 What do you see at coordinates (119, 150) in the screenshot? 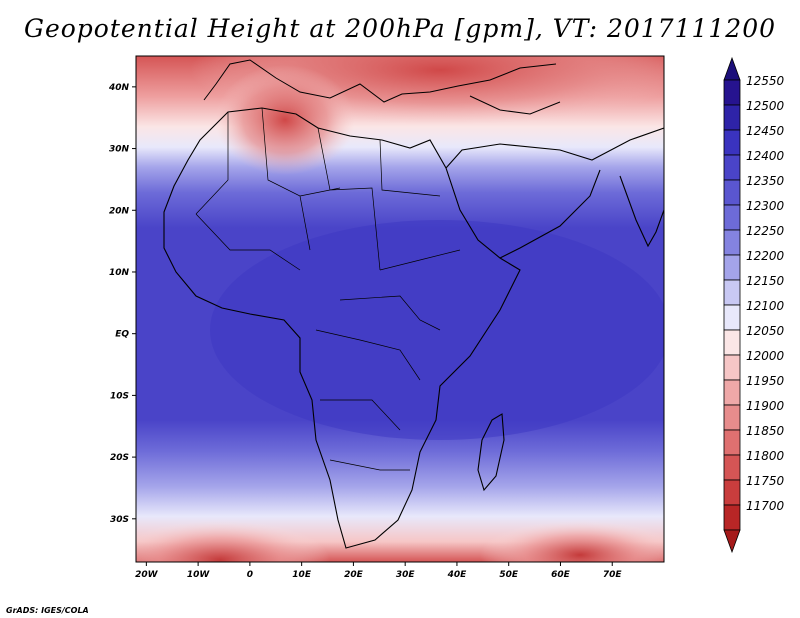
I see `lat-label: 30N` at bounding box center [119, 150].